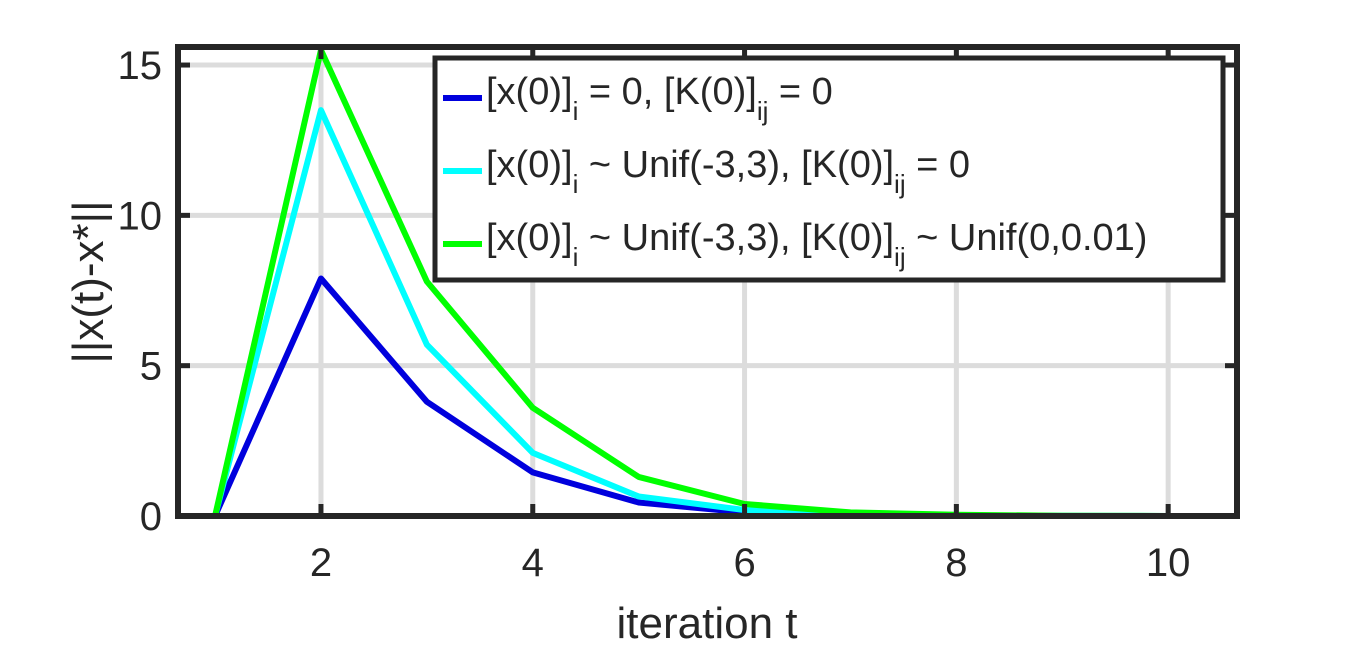 The image size is (1366, 651). Describe the element at coordinates (744, 563) in the screenshot. I see `x-tick-label: 6` at that location.